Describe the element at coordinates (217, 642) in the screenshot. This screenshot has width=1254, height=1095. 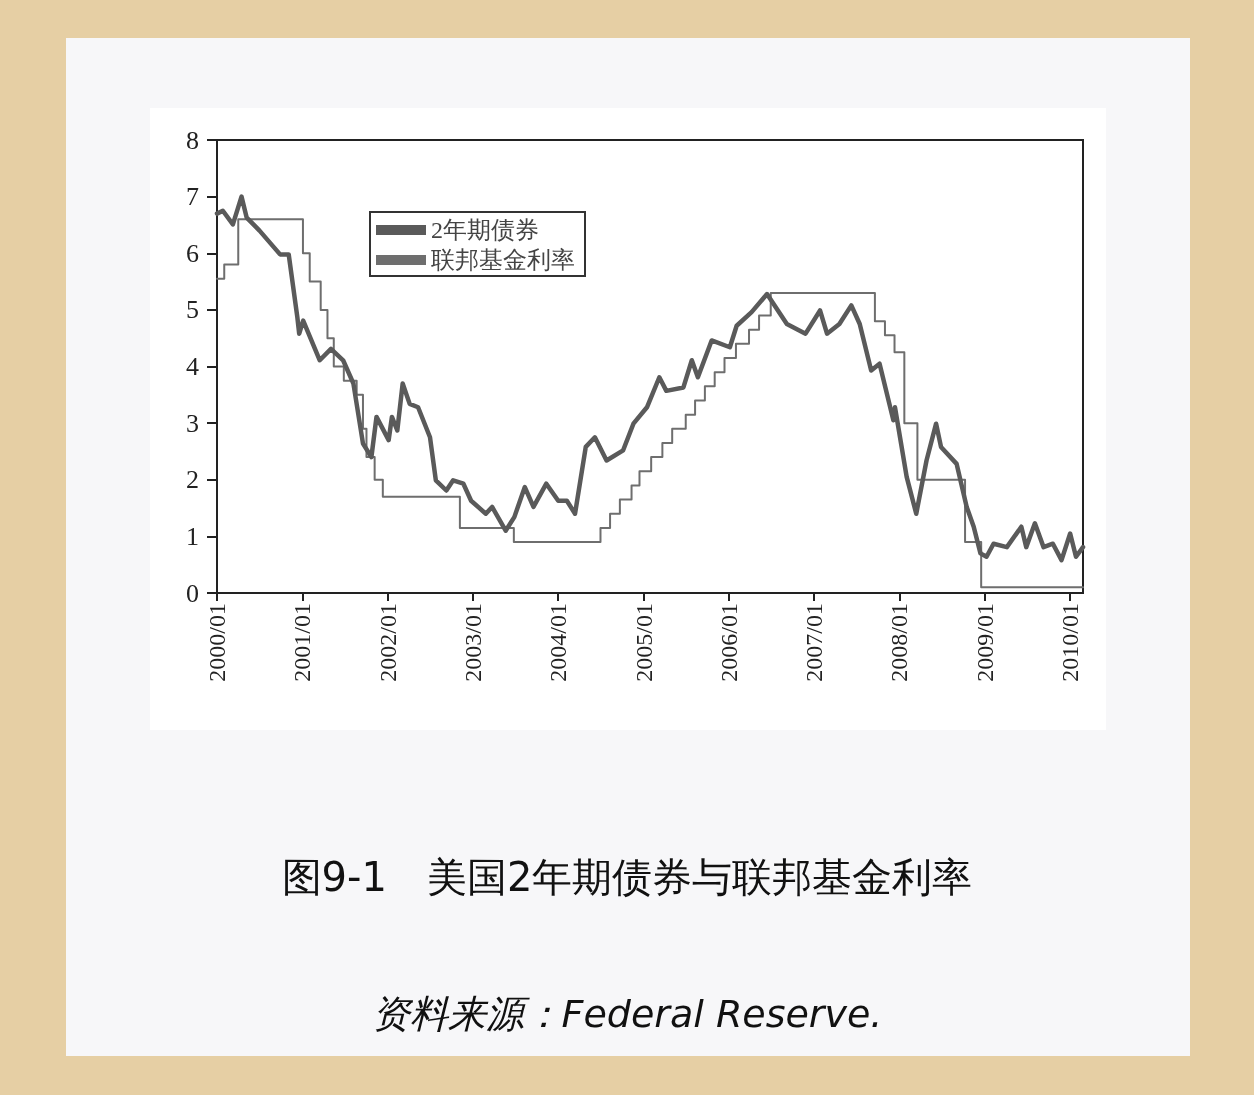
I see `x-tick-label: 2000/01` at that location.